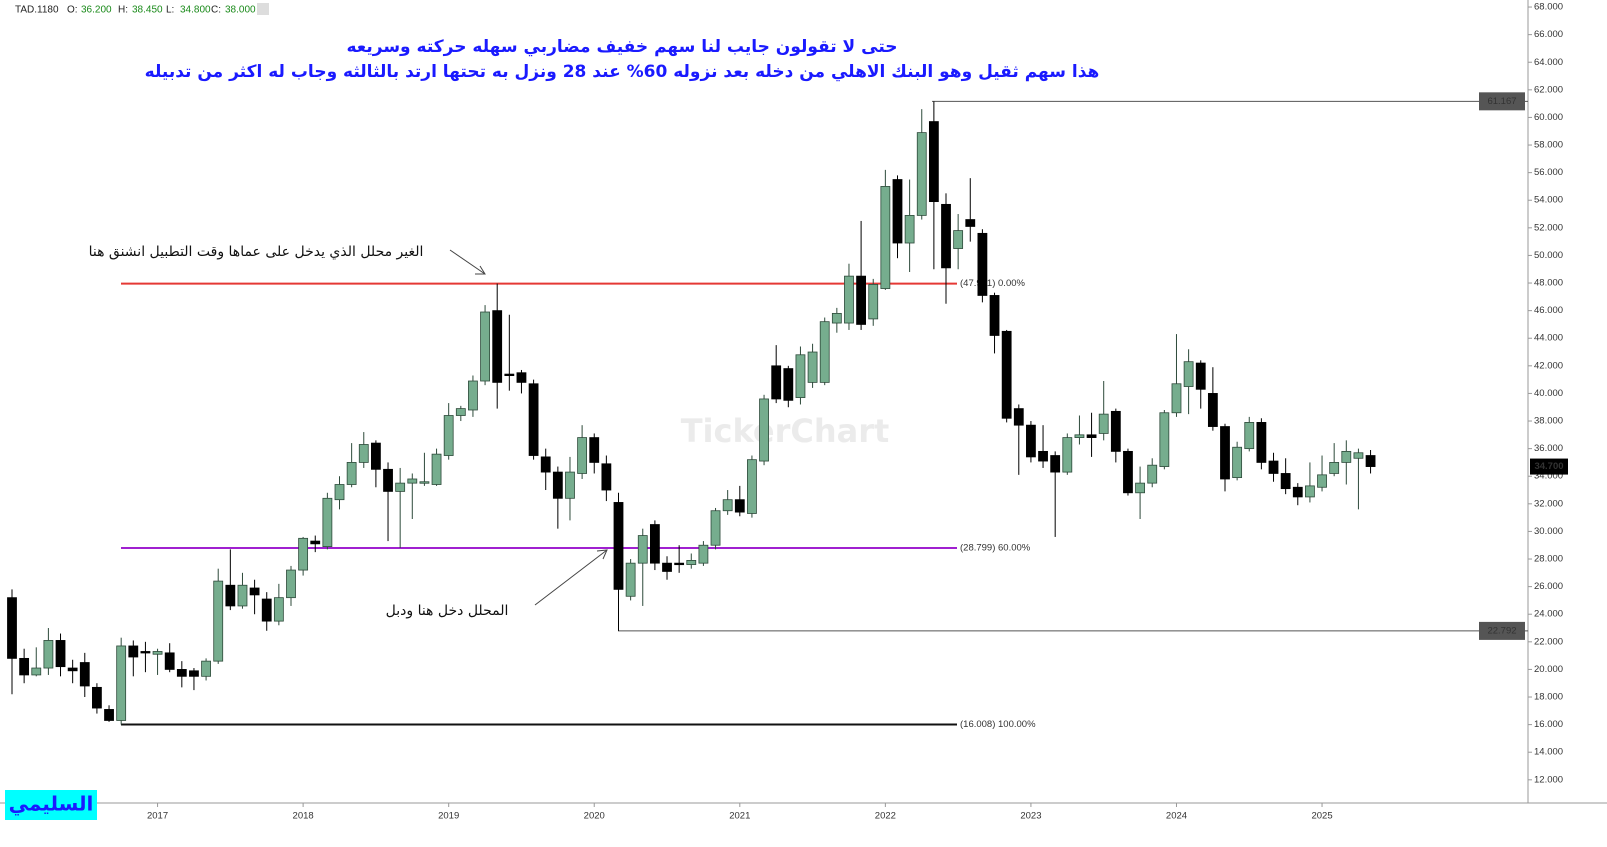  I want to click on signature: السليمي, so click(51, 804).